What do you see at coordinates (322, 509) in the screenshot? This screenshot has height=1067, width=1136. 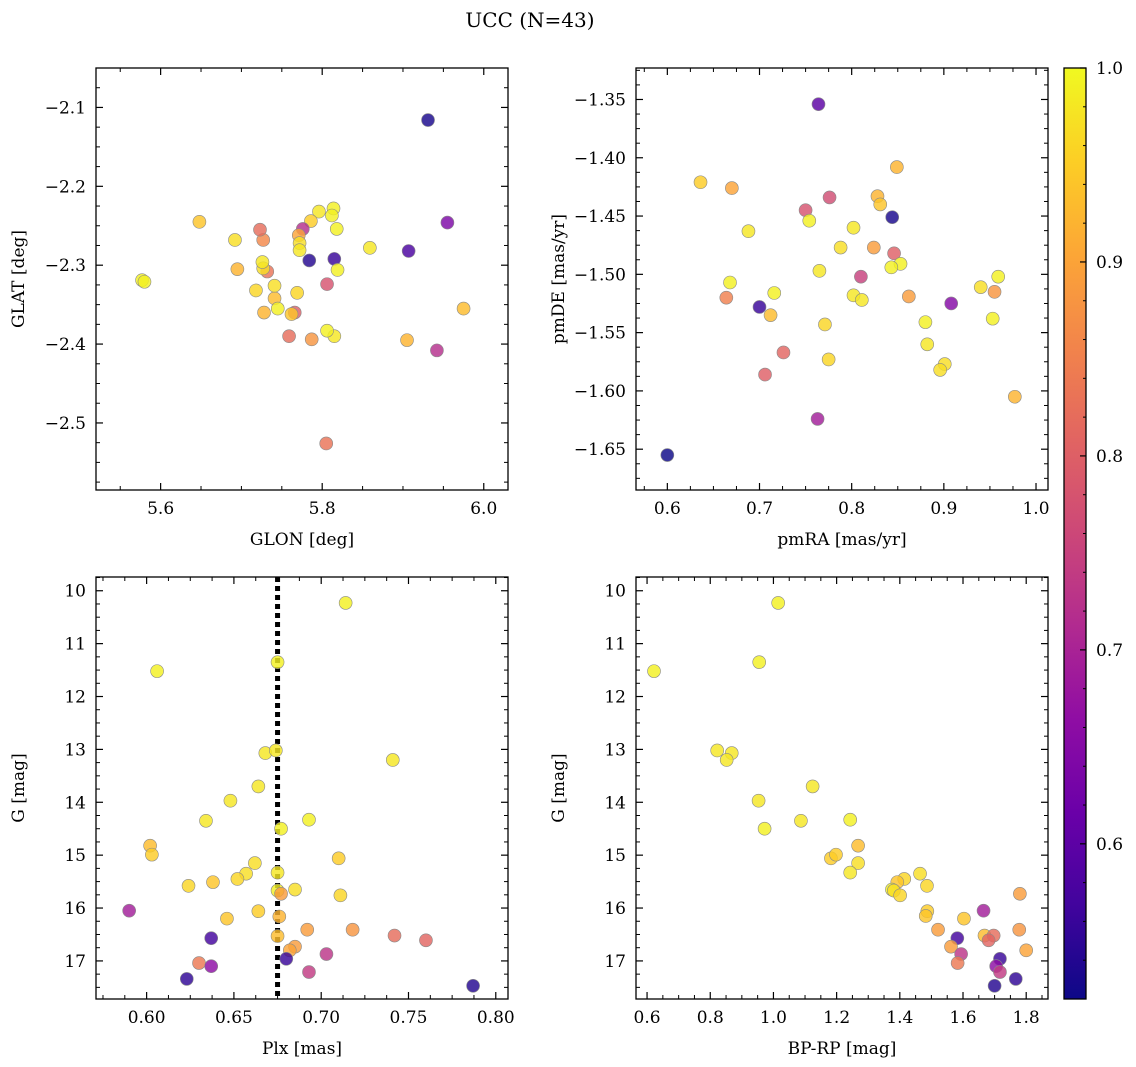 I see `x-tick-label: 5.8` at bounding box center [322, 509].